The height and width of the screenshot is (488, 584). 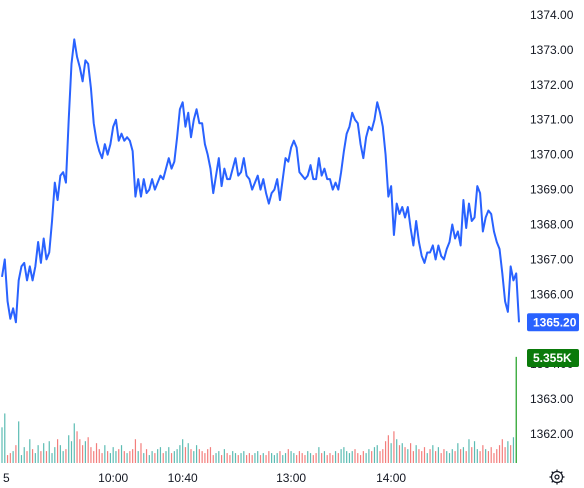 What do you see at coordinates (555, 322) in the screenshot?
I see `last-price-label: 1365.20` at bounding box center [555, 322].